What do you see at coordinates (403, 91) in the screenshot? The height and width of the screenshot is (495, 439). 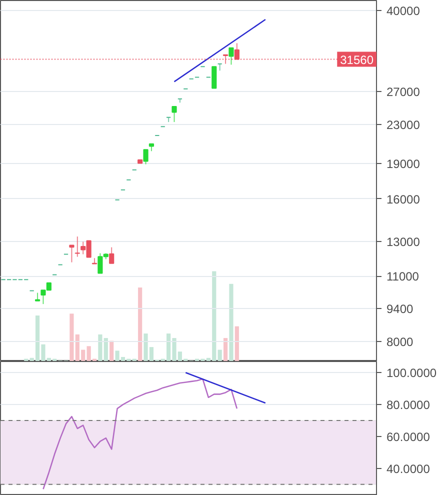 I see `y-tick-label: 27000` at bounding box center [403, 91].